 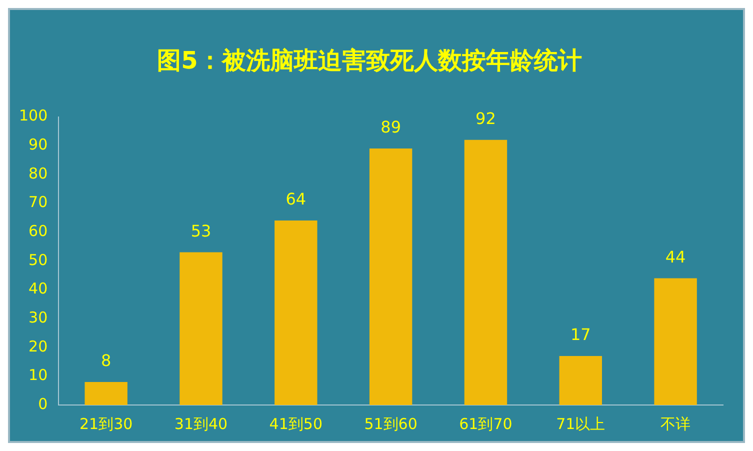 What do you see at coordinates (486, 118) in the screenshot?
I see `data-label: 92` at bounding box center [486, 118].